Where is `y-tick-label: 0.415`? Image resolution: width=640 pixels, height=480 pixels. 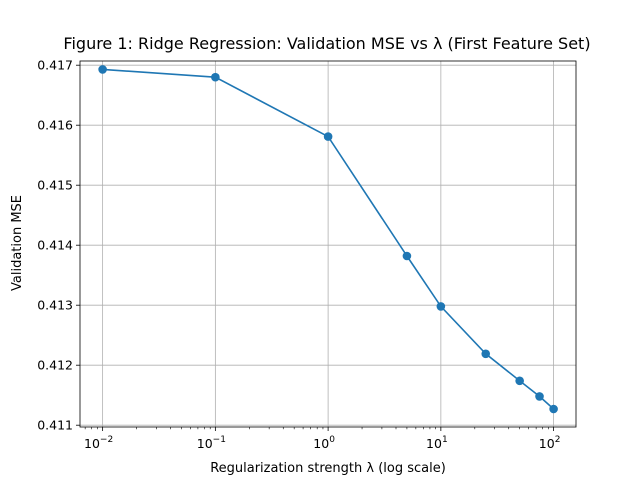
y-tick-label: 0.415 is located at coordinates (55, 185).